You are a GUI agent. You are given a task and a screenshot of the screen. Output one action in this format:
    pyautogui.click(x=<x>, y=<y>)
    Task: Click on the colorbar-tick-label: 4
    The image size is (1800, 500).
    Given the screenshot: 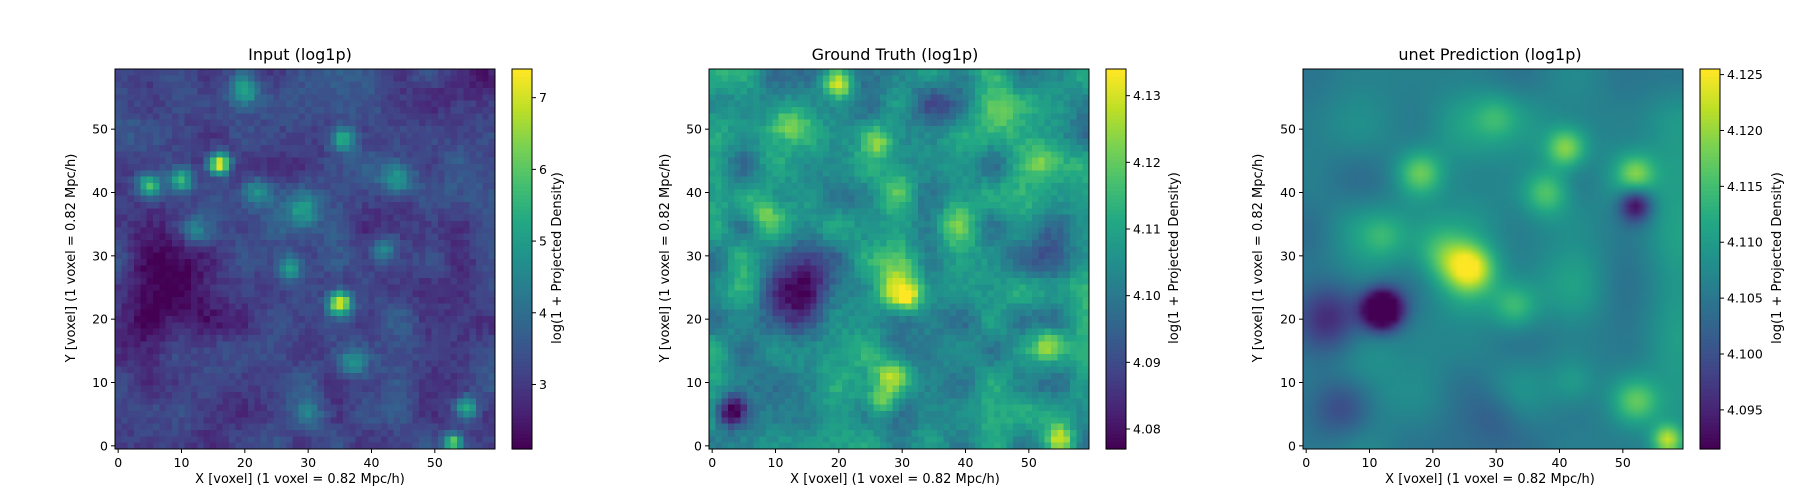 What is the action you would take?
    pyautogui.click(x=543, y=312)
    